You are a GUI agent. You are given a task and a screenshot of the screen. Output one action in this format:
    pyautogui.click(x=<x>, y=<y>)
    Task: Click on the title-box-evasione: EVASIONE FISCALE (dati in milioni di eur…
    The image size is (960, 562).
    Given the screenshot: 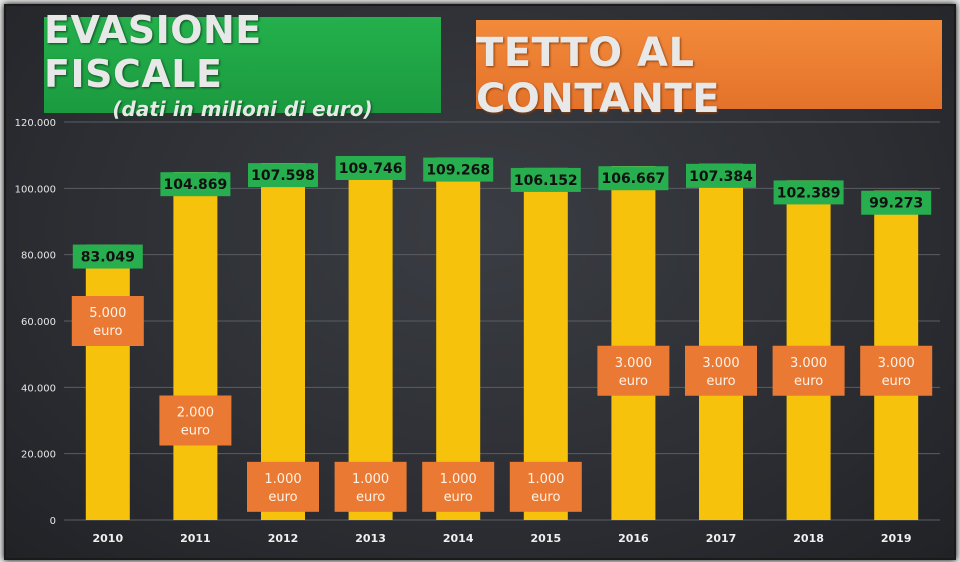 What is the action you would take?
    pyautogui.click(x=242, y=64)
    